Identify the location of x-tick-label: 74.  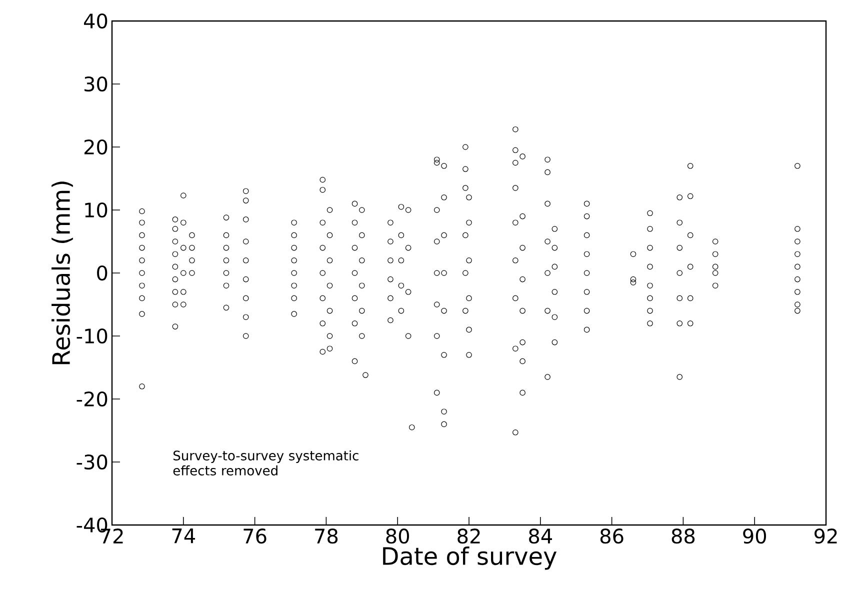
(184, 536).